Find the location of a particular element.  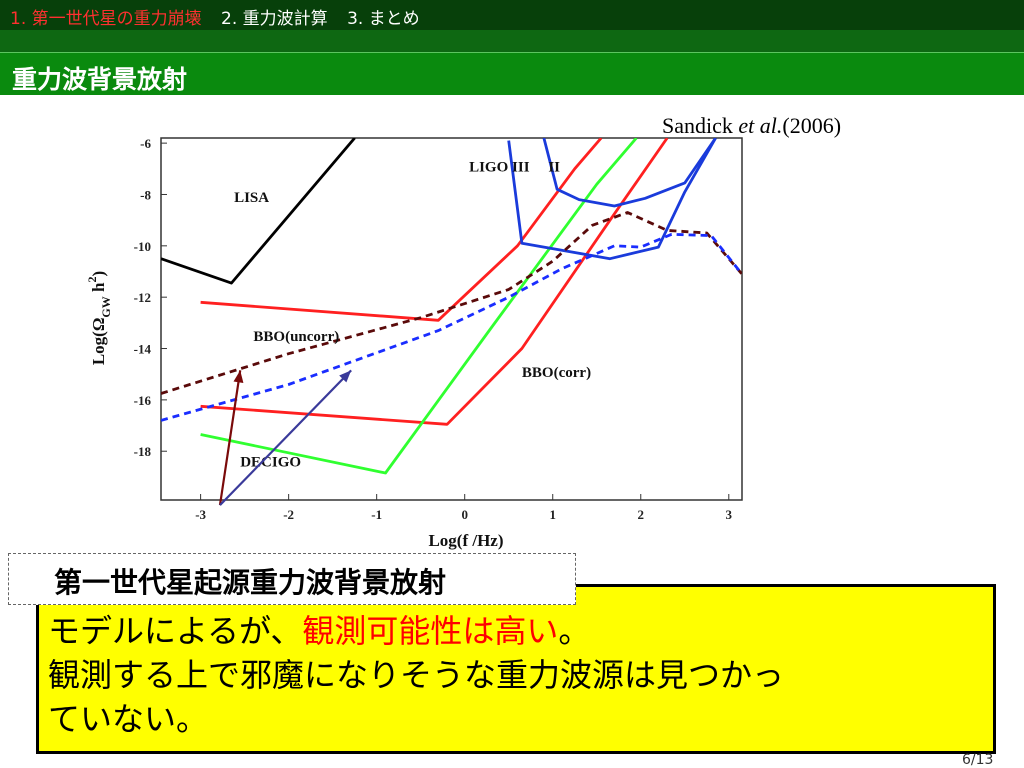

summary-line-1: モデルによるが、観測可能性は高い。 is located at coordinates (513, 631).